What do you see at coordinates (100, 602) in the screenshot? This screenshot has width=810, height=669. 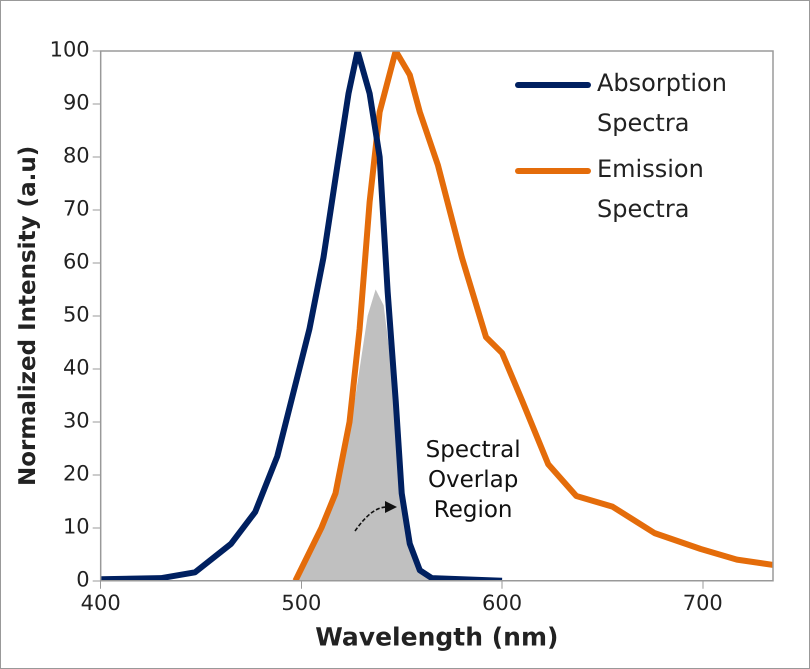 I see `x-tick-label: 400` at bounding box center [100, 602].